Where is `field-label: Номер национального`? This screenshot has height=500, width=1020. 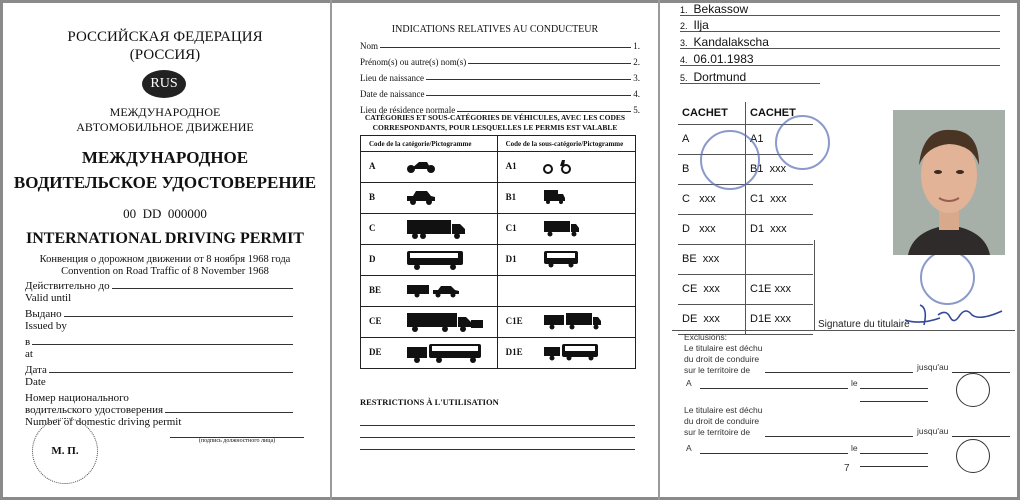
field-label: Номер национального is located at coordinates (77, 398).